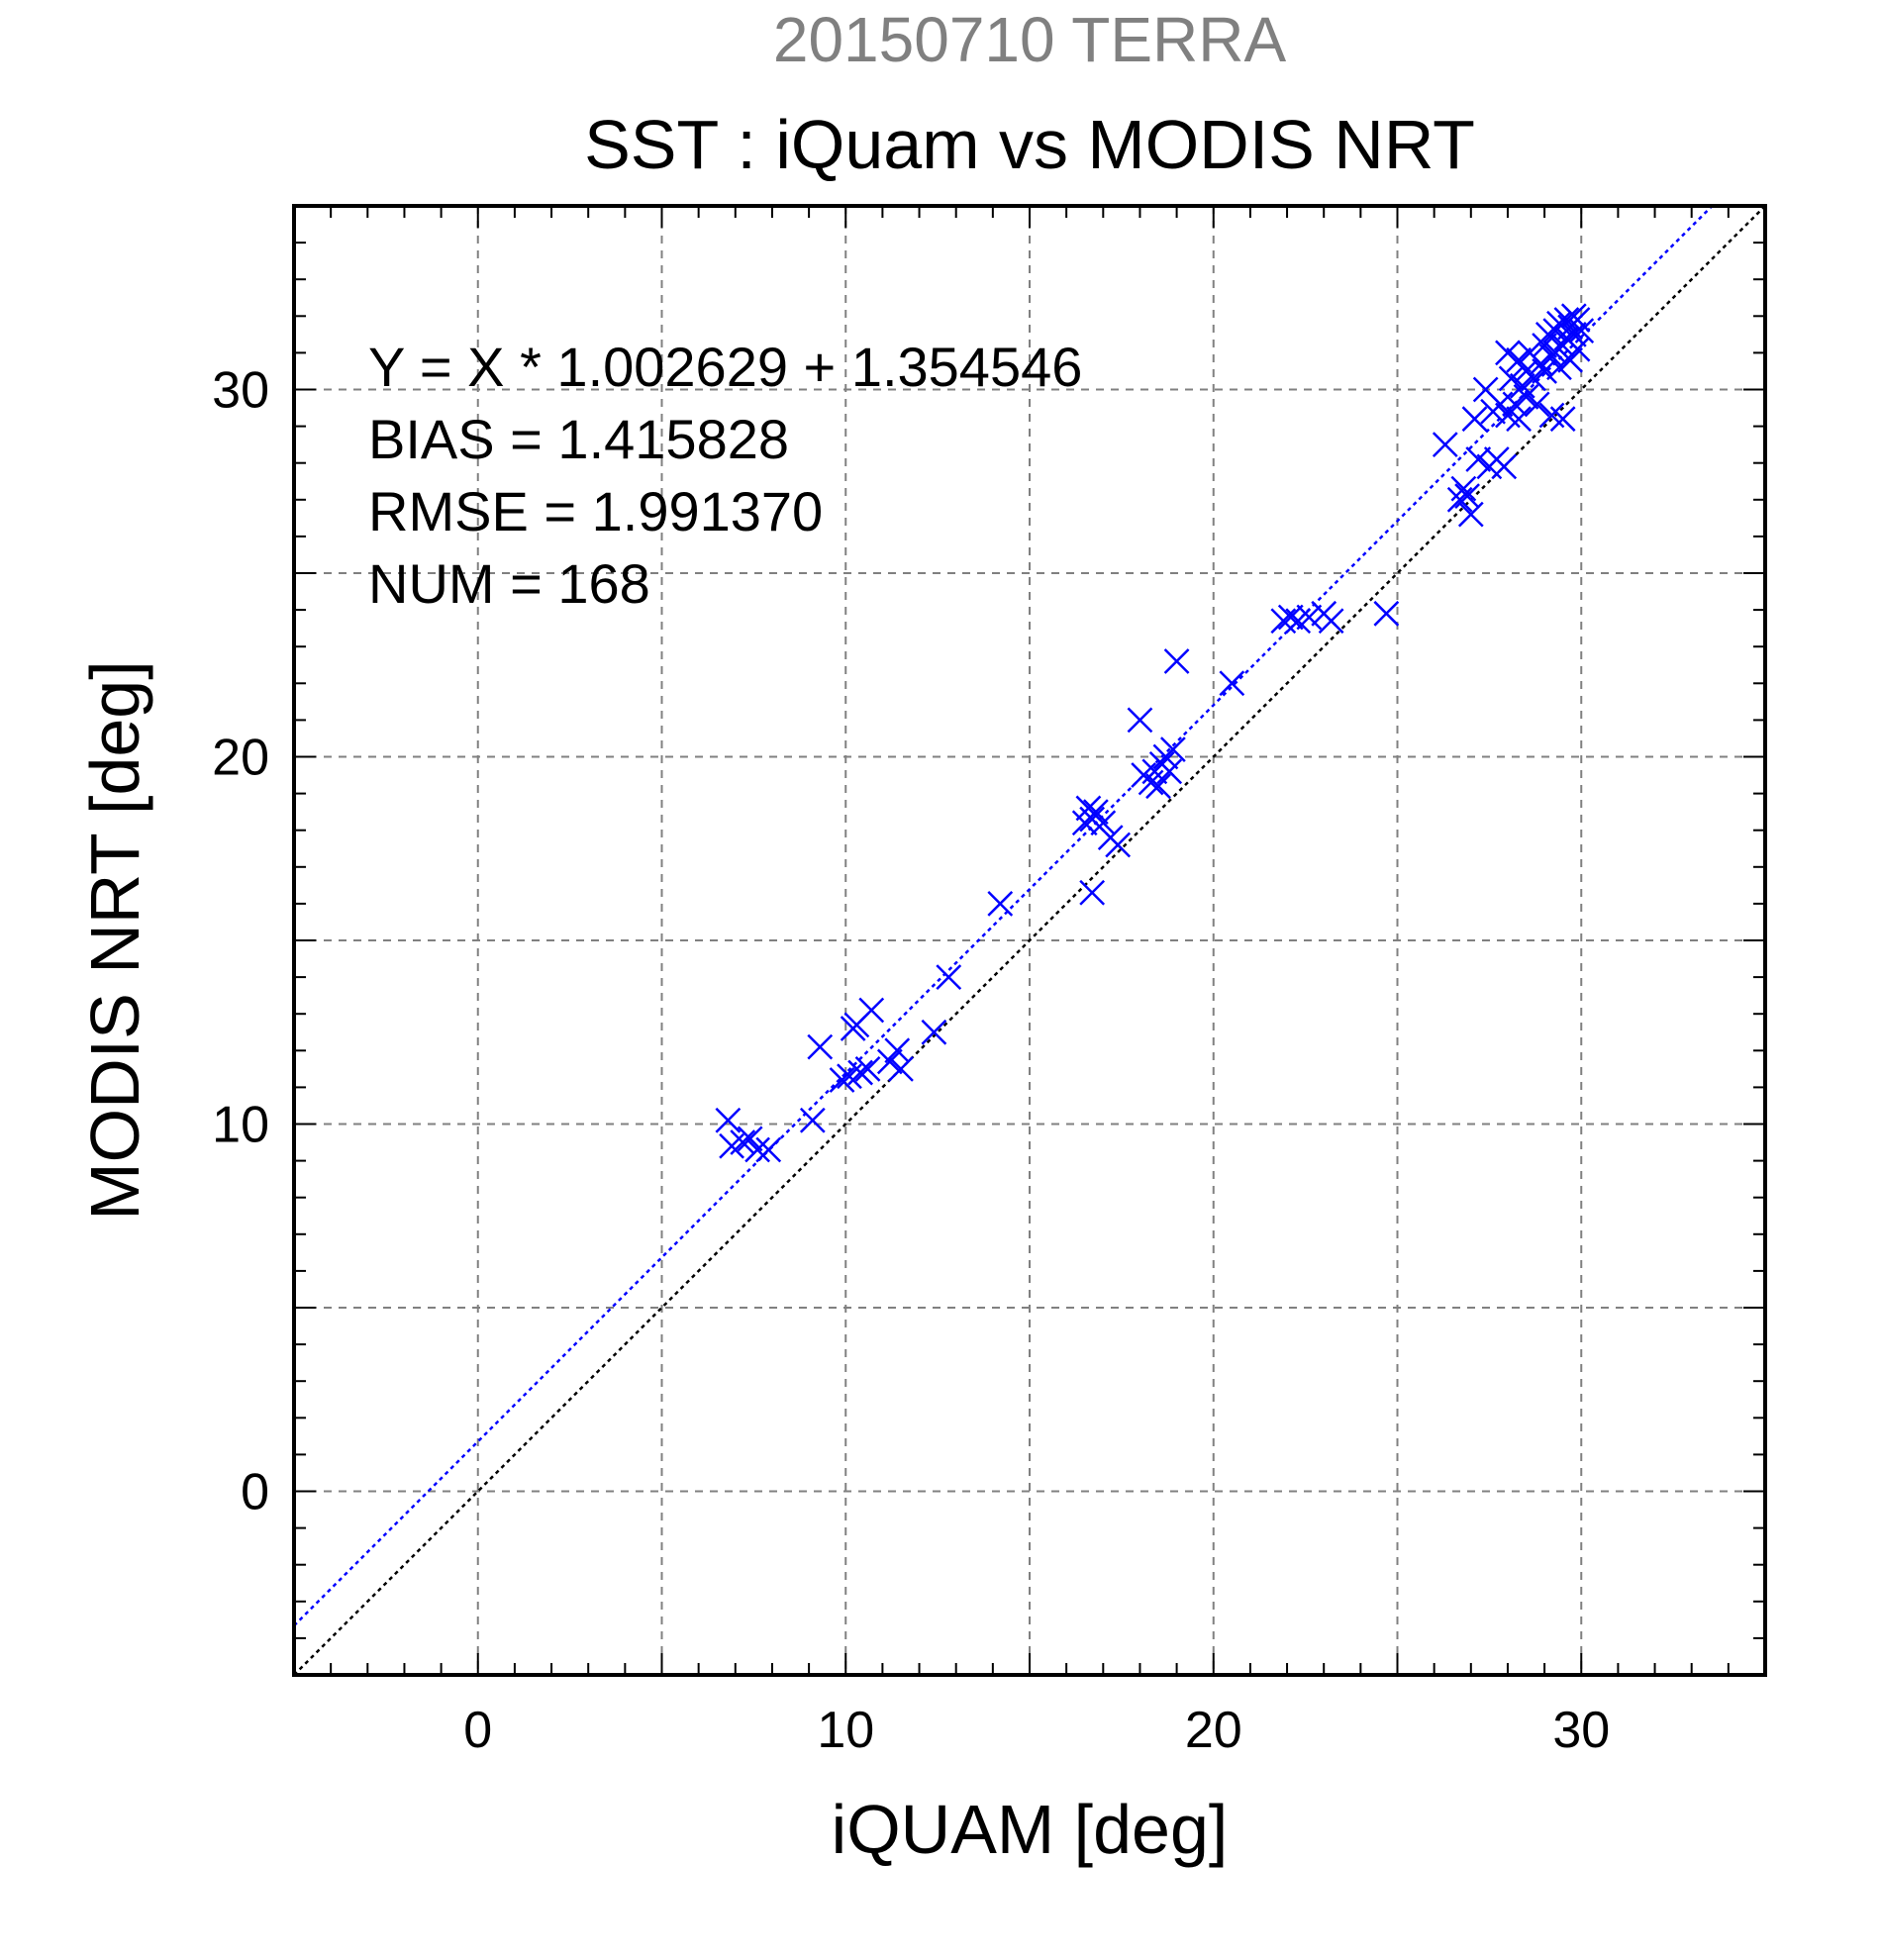  What do you see at coordinates (241, 391) in the screenshot?
I see `y-tick-label: 30` at bounding box center [241, 391].